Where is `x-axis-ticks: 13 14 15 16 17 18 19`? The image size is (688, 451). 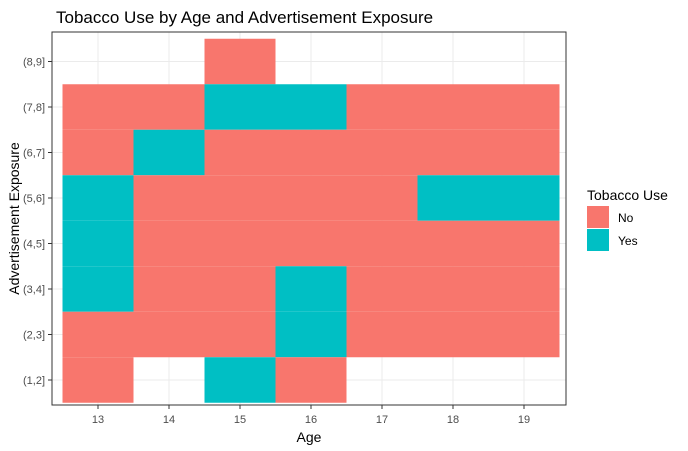 x-axis-ticks: 13 14 15 16 17 18 19 is located at coordinates (311, 415).